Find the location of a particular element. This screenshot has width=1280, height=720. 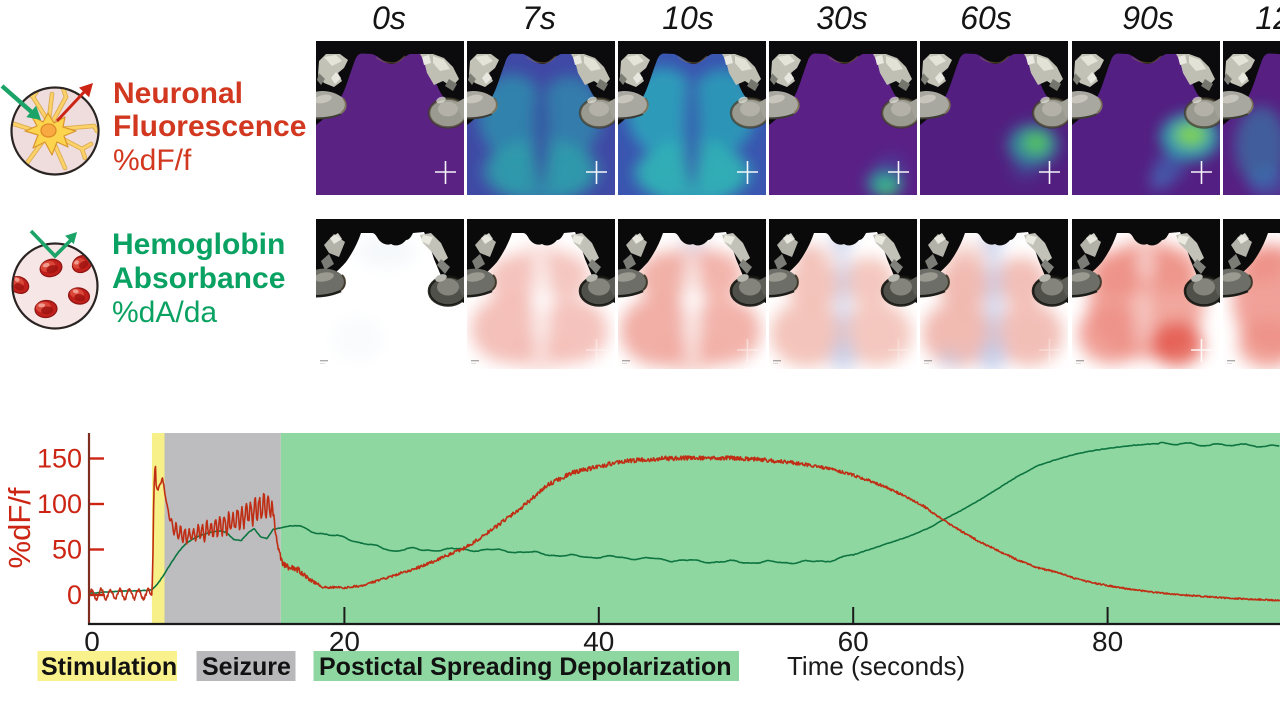

svg-text: 80 is located at coordinates (1107, 641).